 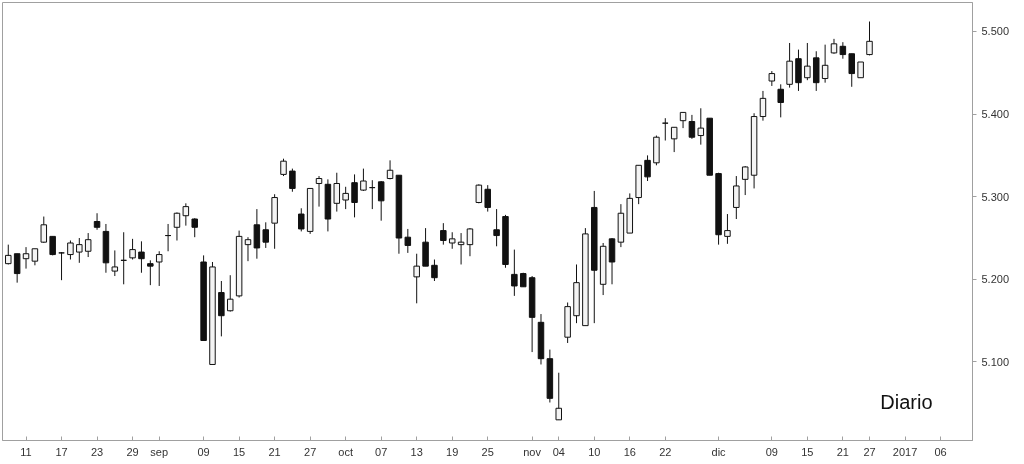 What do you see at coordinates (940, 451) in the screenshot?
I see `x-tick-label: 06` at bounding box center [940, 451].